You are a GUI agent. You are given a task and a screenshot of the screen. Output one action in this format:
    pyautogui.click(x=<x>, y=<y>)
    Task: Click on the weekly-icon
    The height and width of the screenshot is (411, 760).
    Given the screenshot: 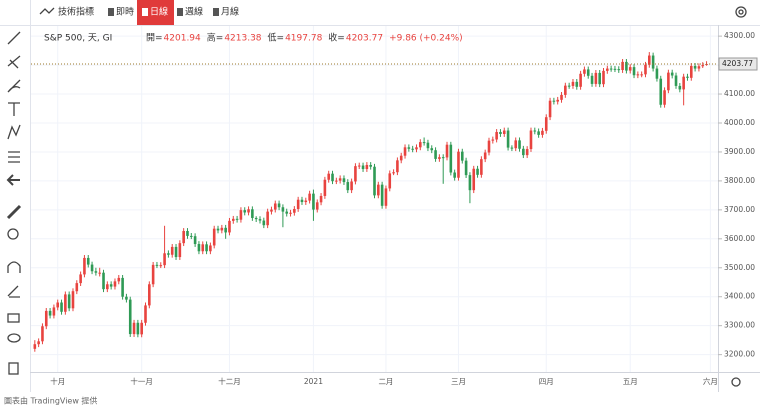 What is the action you would take?
    pyautogui.click(x=180, y=12)
    